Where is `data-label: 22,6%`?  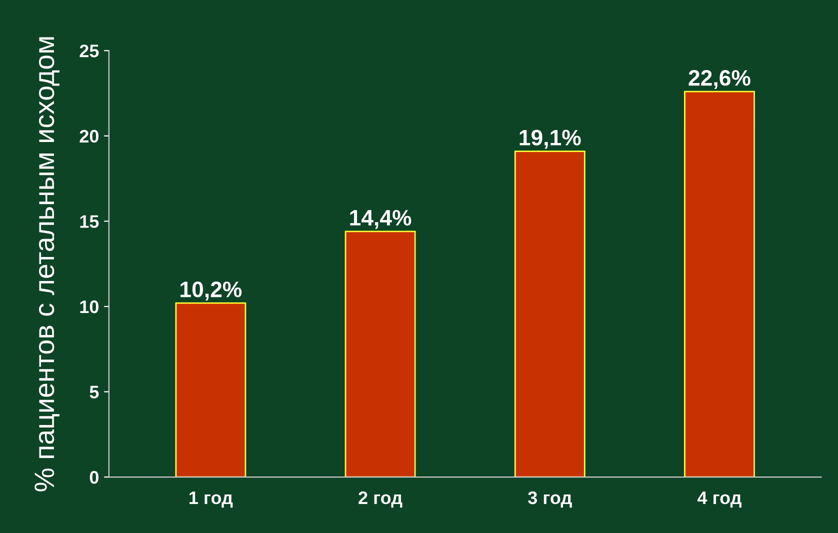 data-label: 22,6% is located at coordinates (719, 80).